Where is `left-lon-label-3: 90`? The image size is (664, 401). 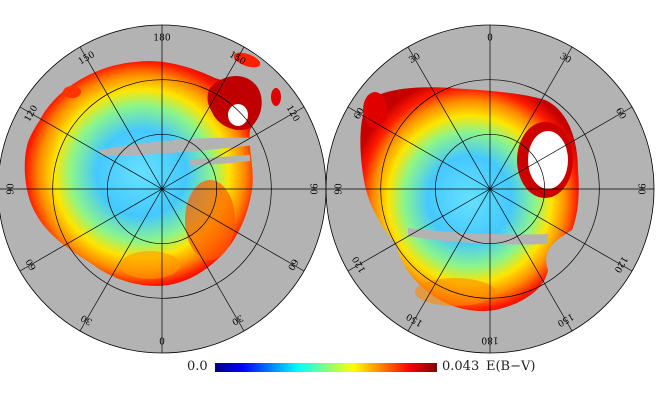 left-lon-label-3: 90 is located at coordinates (312, 189).